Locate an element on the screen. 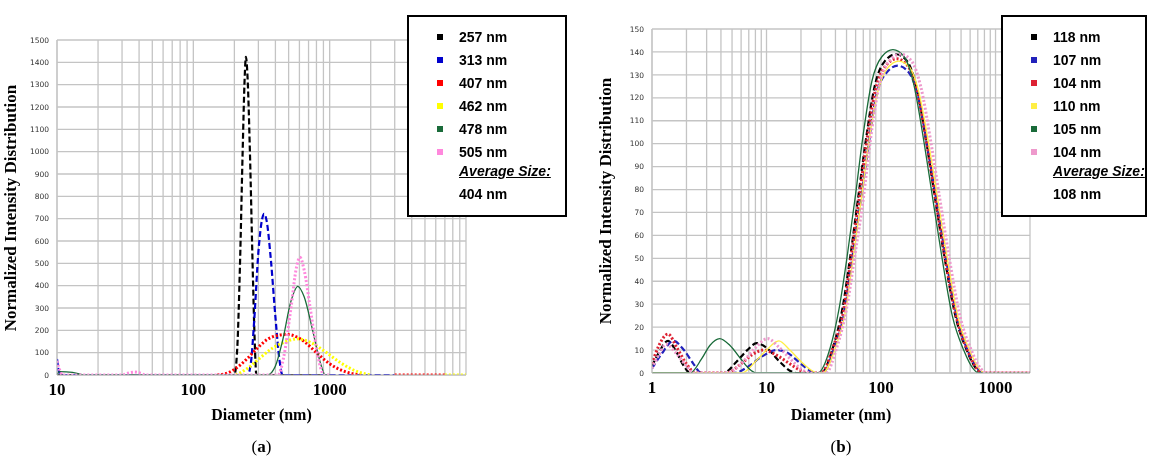 This screenshot has height=468, width=1150. annotation: Average Size: is located at coordinates (505, 172).